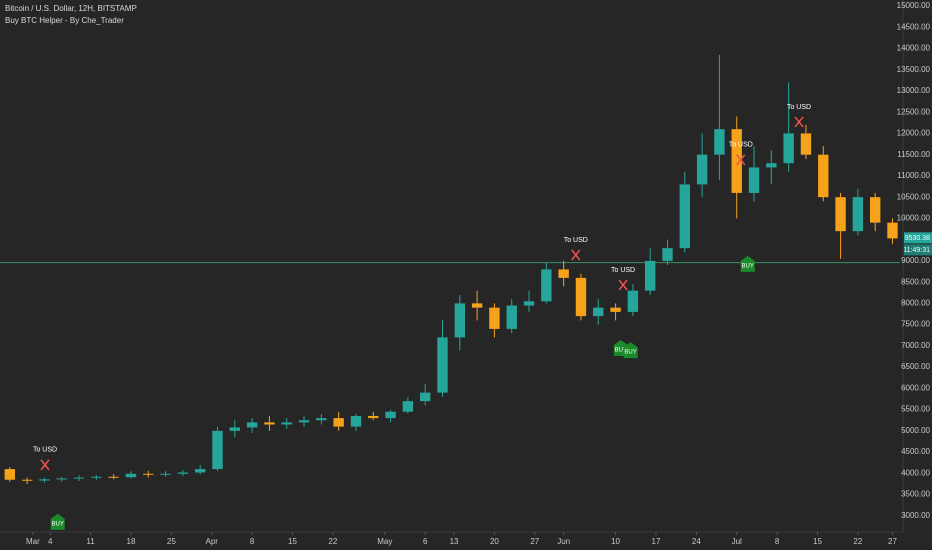 The image size is (932, 550). What do you see at coordinates (425, 541) in the screenshot?
I see `x-tick-label: 6` at bounding box center [425, 541].